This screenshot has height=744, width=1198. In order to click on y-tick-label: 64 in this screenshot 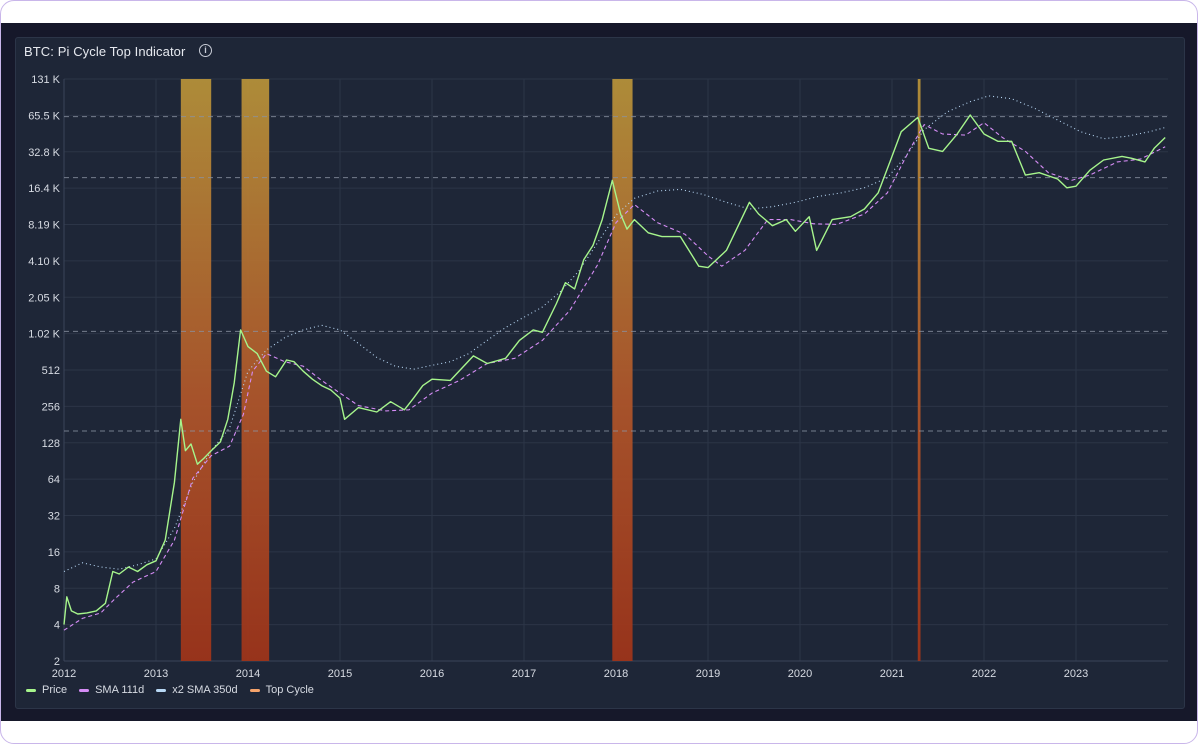, I will do `click(54, 480)`.